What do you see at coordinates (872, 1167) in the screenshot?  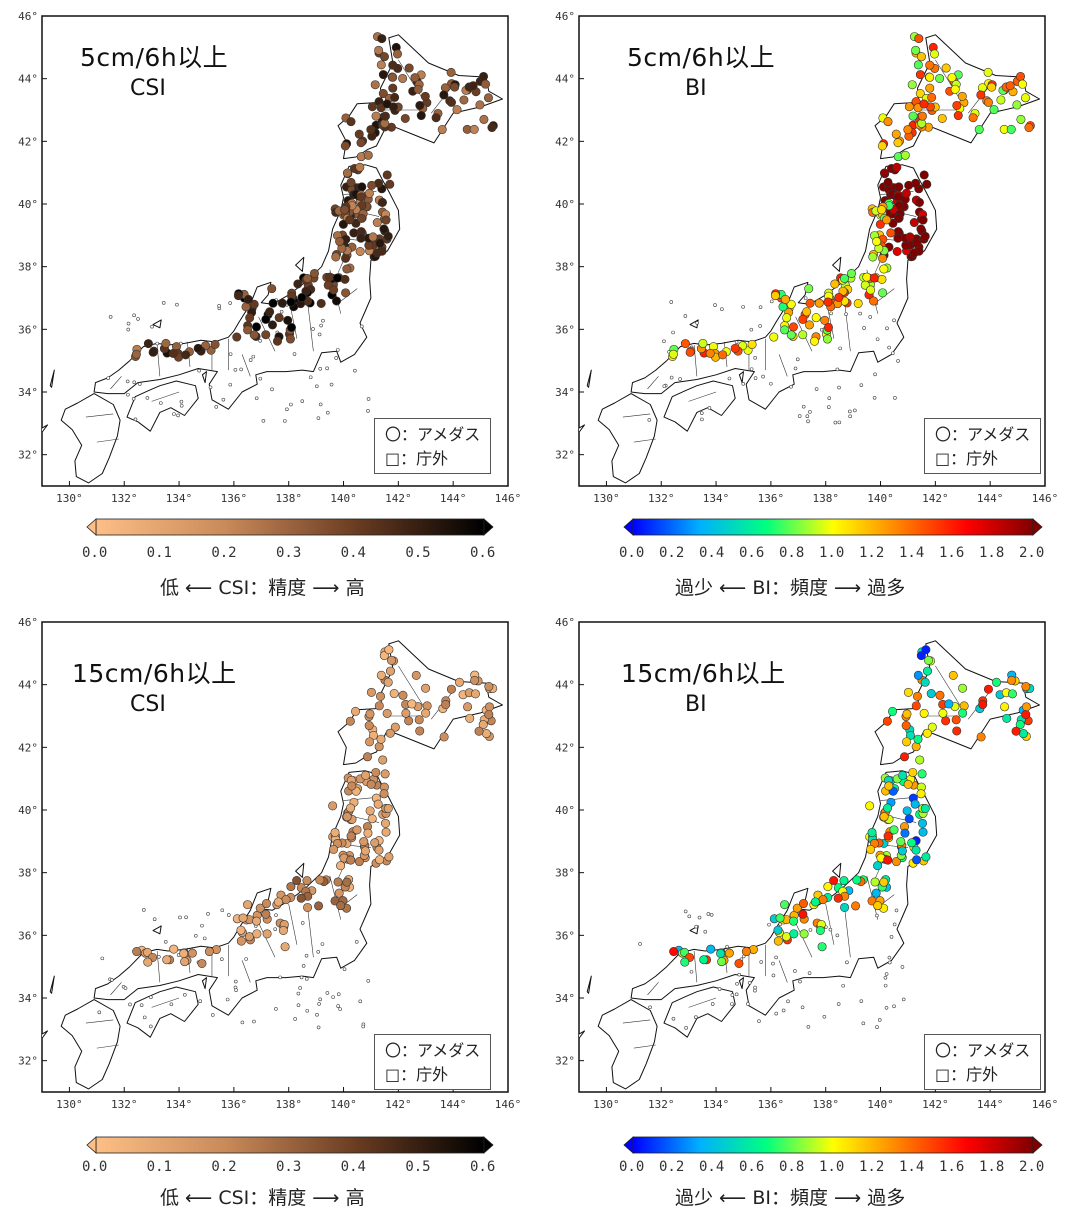 I see `colorbar-tick-label: 1.2` at bounding box center [872, 1167].